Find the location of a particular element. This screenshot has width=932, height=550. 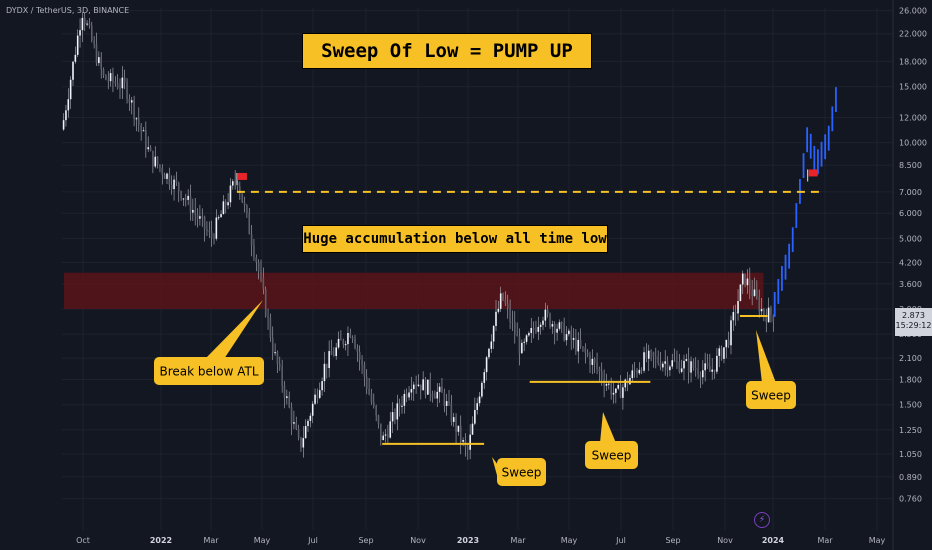

y-tick-label: 15.000 is located at coordinates (913, 87).